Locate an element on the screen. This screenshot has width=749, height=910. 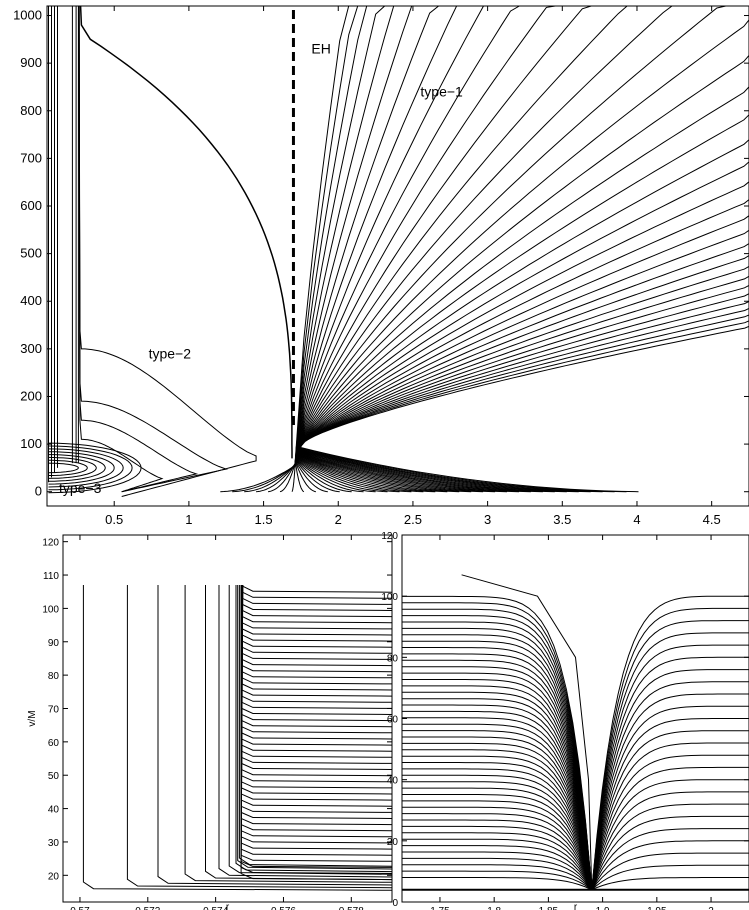
top-ytick-label: 1000 is located at coordinates (27, 15).